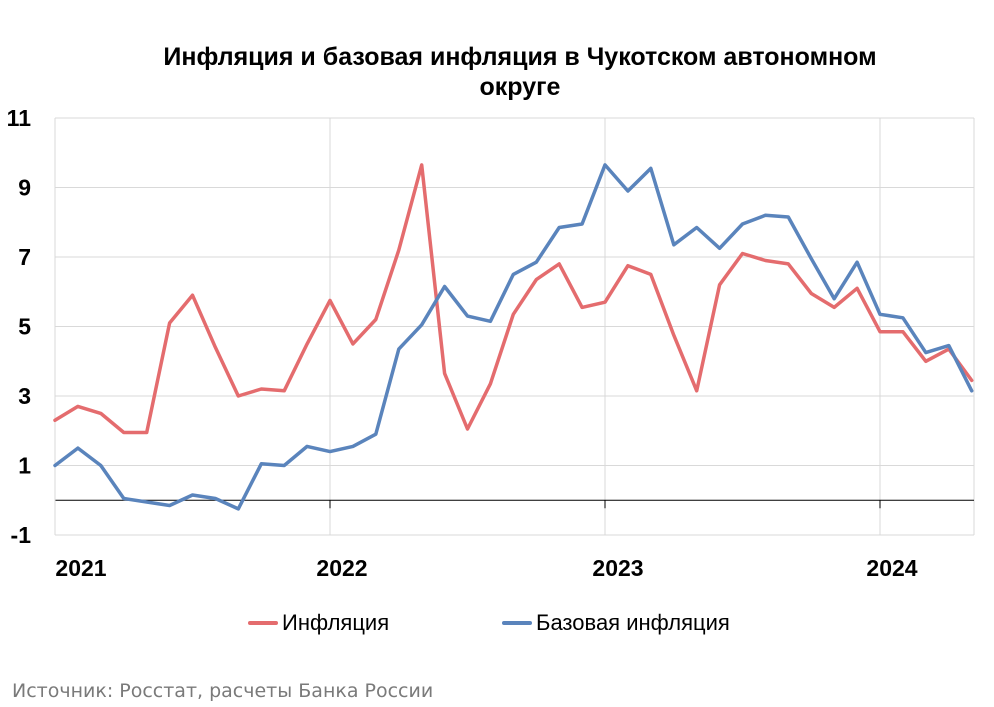 The image size is (994, 707). Describe the element at coordinates (80, 568) in the screenshot. I see `x-tick-label: 2021` at that location.